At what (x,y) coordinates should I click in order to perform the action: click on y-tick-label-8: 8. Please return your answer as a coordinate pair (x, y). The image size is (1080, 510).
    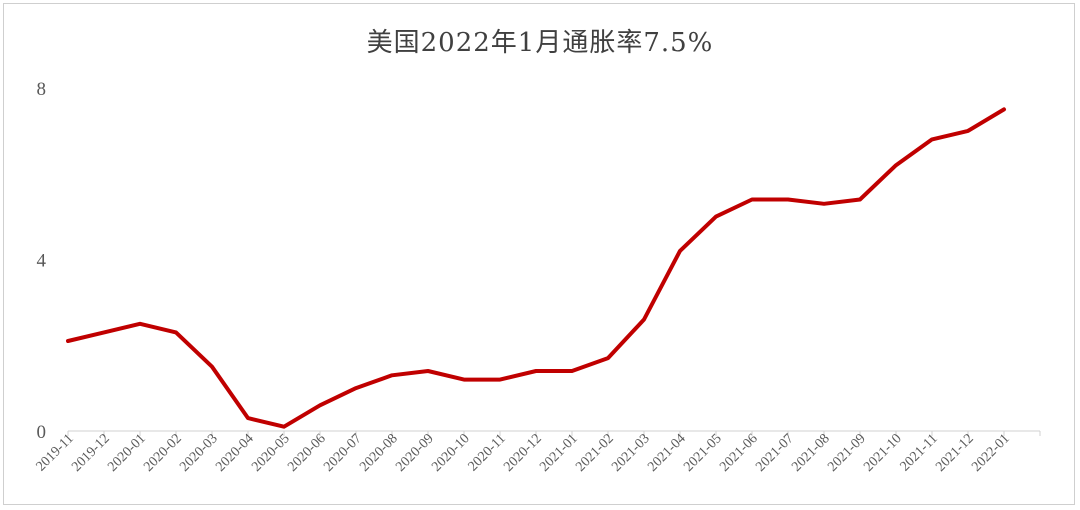
    Looking at the image, I should click on (42, 89).